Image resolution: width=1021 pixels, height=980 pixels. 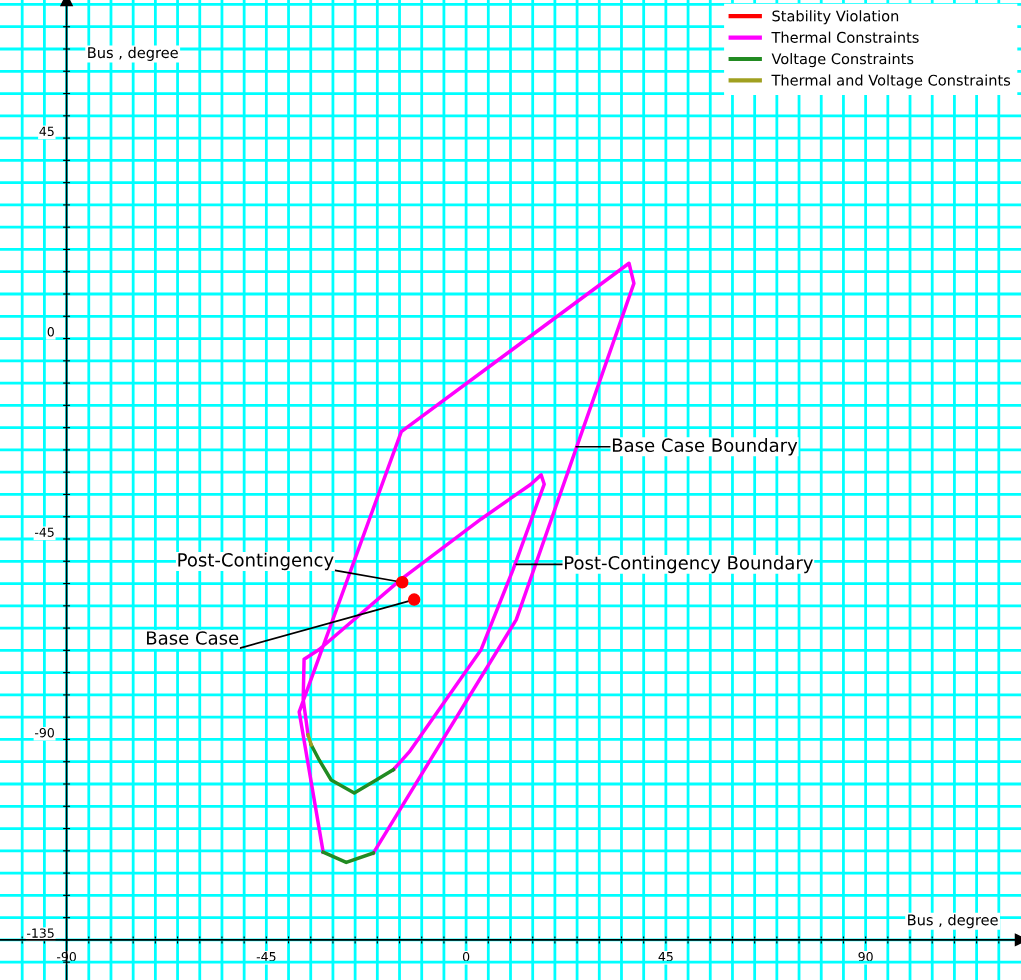 What do you see at coordinates (46, 131) in the screenshot?
I see `y-tick-label: 45` at bounding box center [46, 131].